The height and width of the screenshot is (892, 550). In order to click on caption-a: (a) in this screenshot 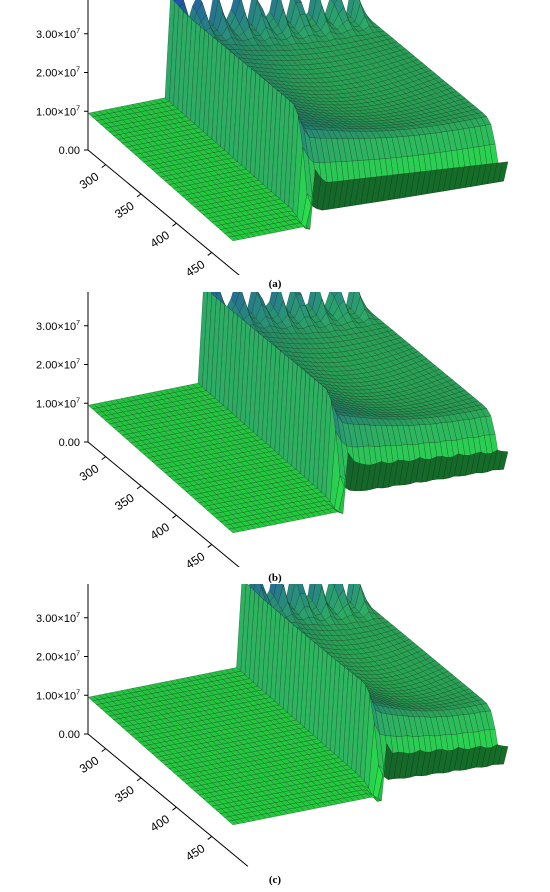, I will do `click(275, 284)`.